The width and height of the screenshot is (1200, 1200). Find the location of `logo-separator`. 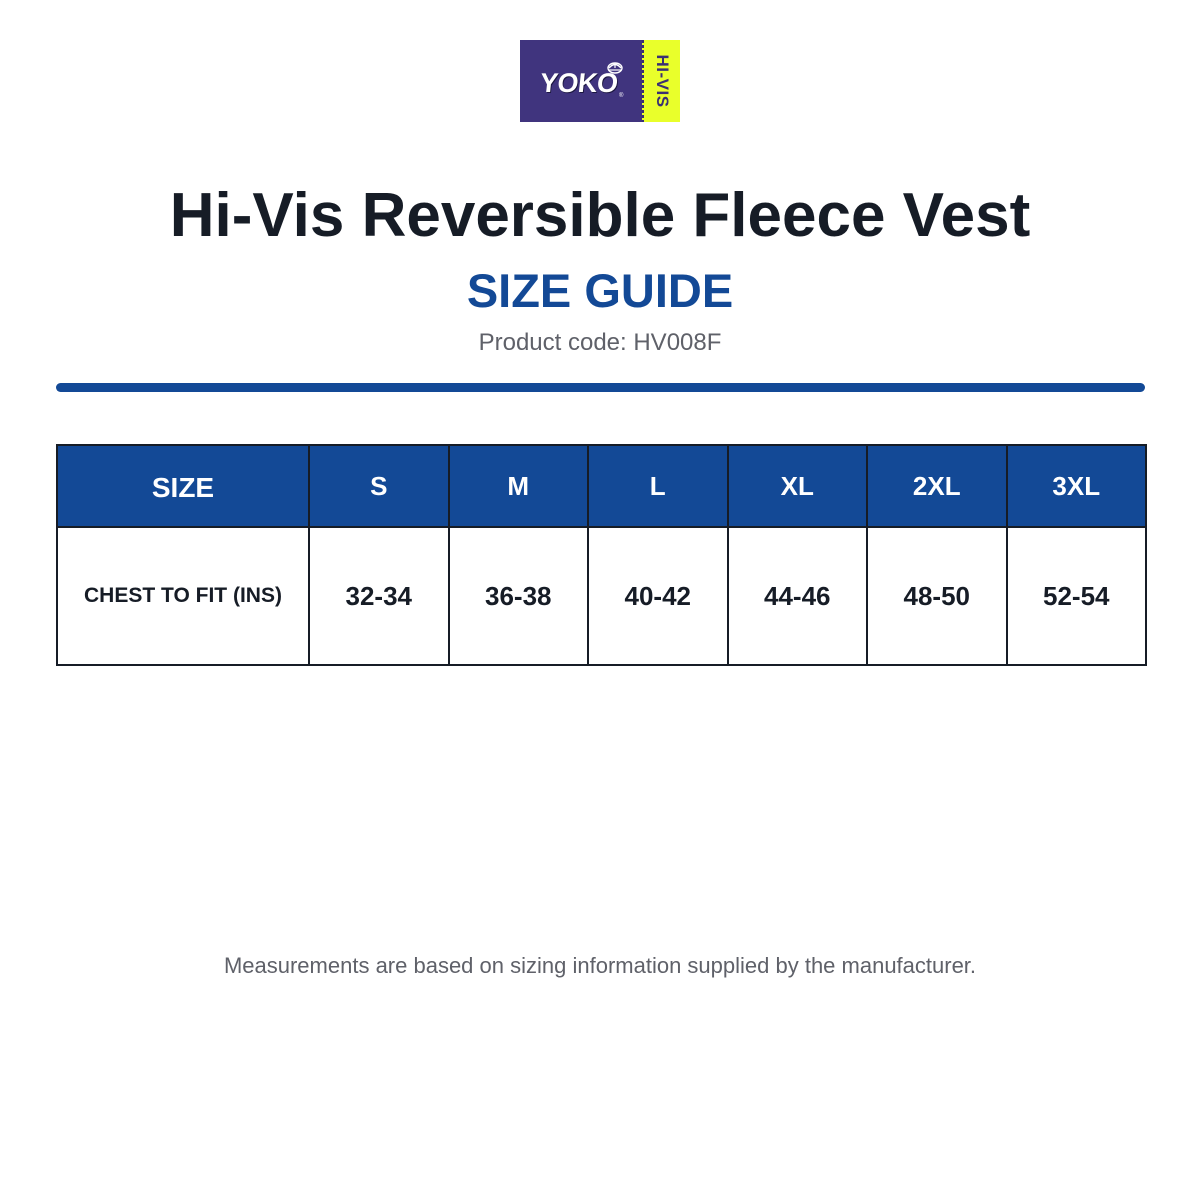

logo-separator is located at coordinates (643, 81).